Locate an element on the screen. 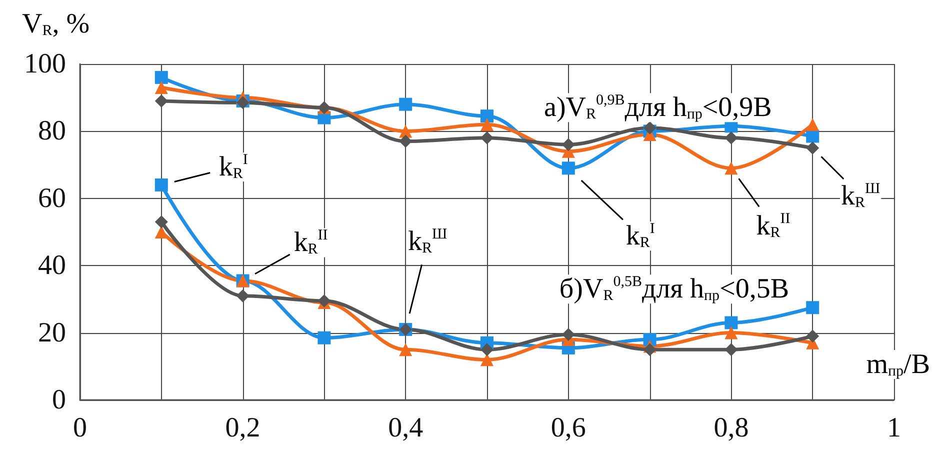  x-axis-title: mпр/В is located at coordinates (898, 364).